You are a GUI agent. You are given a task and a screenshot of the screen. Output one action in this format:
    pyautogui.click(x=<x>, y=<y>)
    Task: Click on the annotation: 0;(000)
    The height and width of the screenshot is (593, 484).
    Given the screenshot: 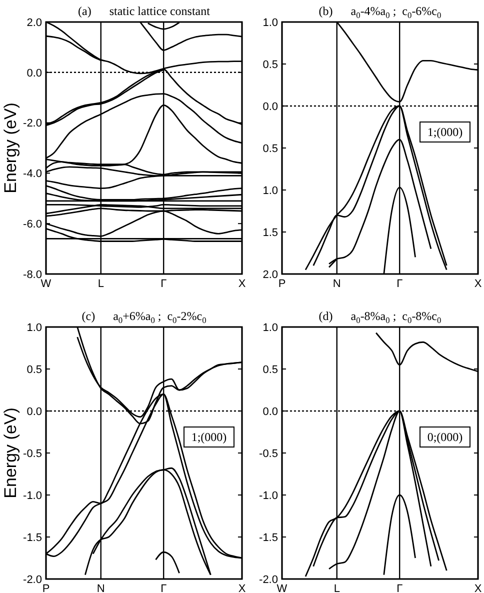 What is the action you would take?
    pyautogui.click(x=445, y=437)
    